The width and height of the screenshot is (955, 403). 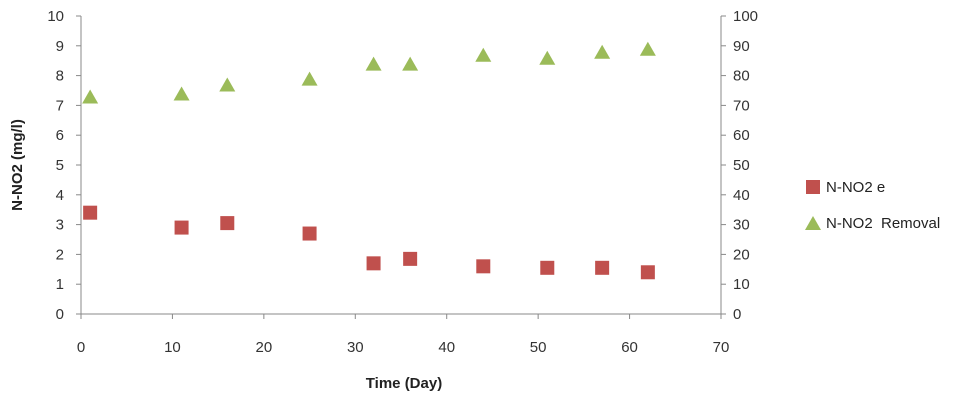 What do you see at coordinates (741, 46) in the screenshot?
I see `y2-tick-label: 90` at bounding box center [741, 46].